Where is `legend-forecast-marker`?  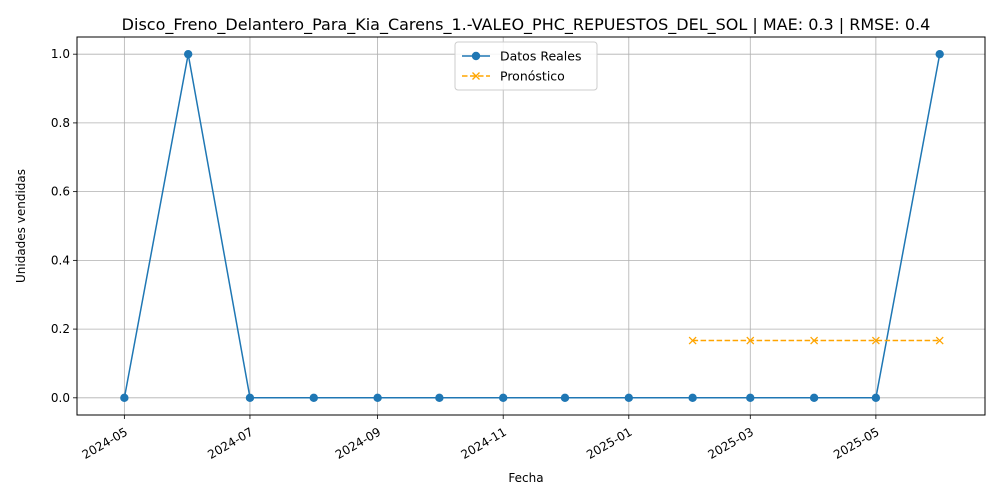 legend-forecast-marker is located at coordinates (476, 76).